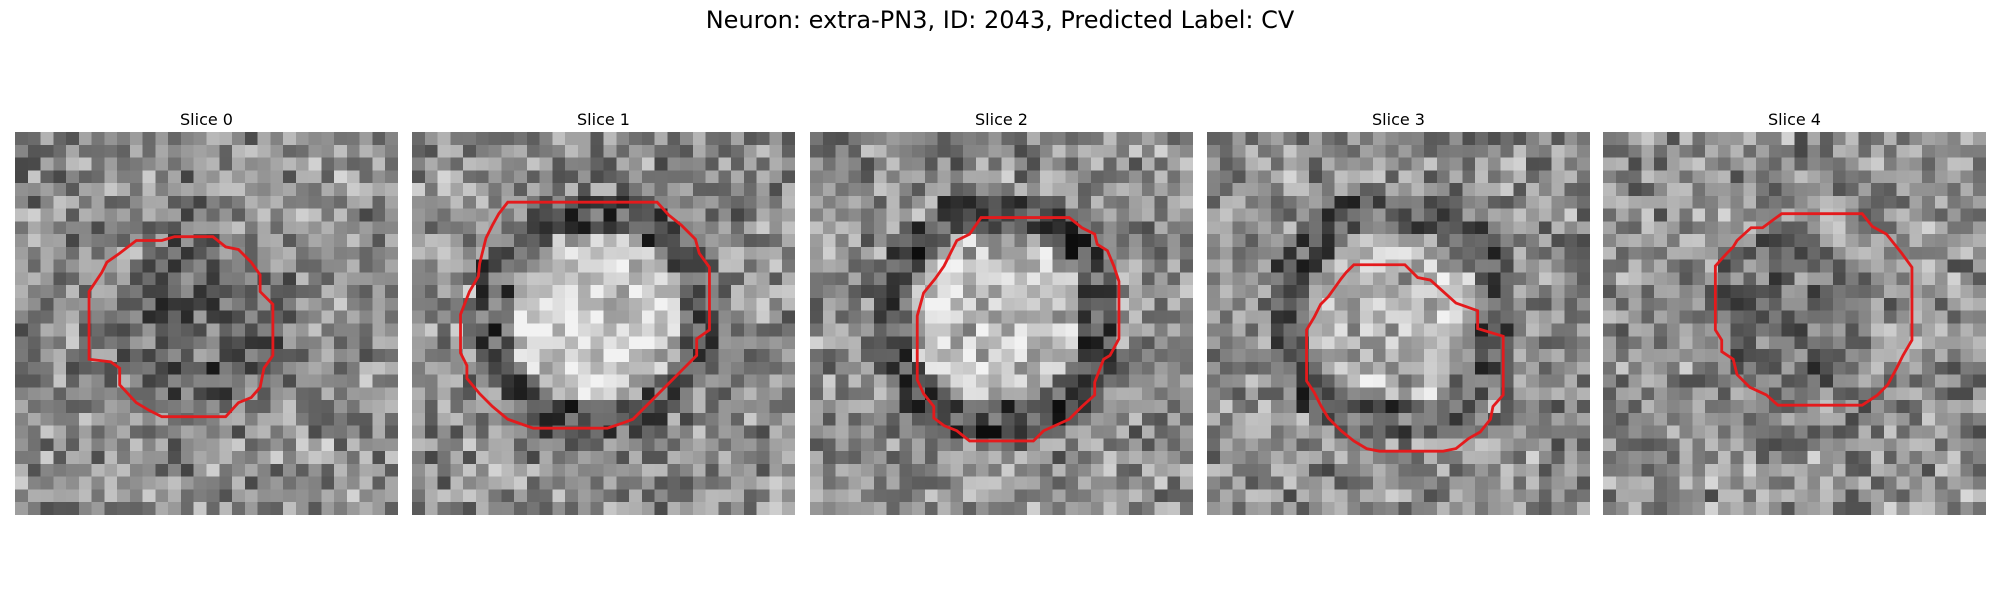  I want to click on slice-title: Slice 2, so click(1001, 119).